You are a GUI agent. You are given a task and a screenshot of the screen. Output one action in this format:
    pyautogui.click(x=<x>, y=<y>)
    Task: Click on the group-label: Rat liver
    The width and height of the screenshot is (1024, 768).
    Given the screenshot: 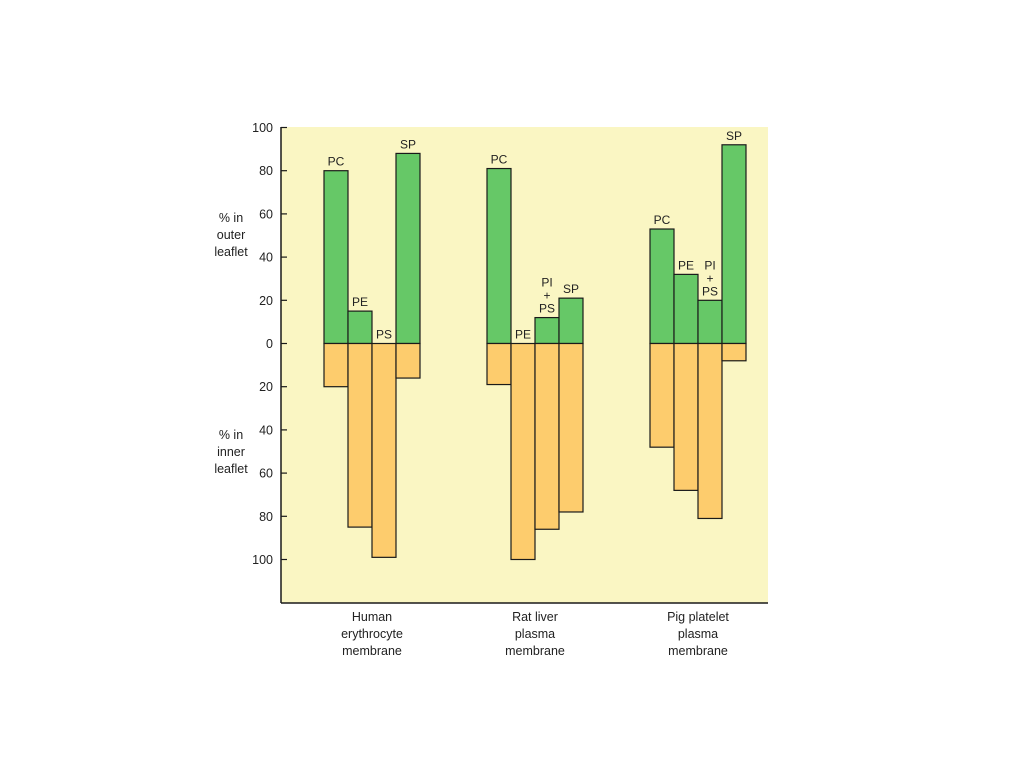 What is the action you would take?
    pyautogui.click(x=535, y=617)
    